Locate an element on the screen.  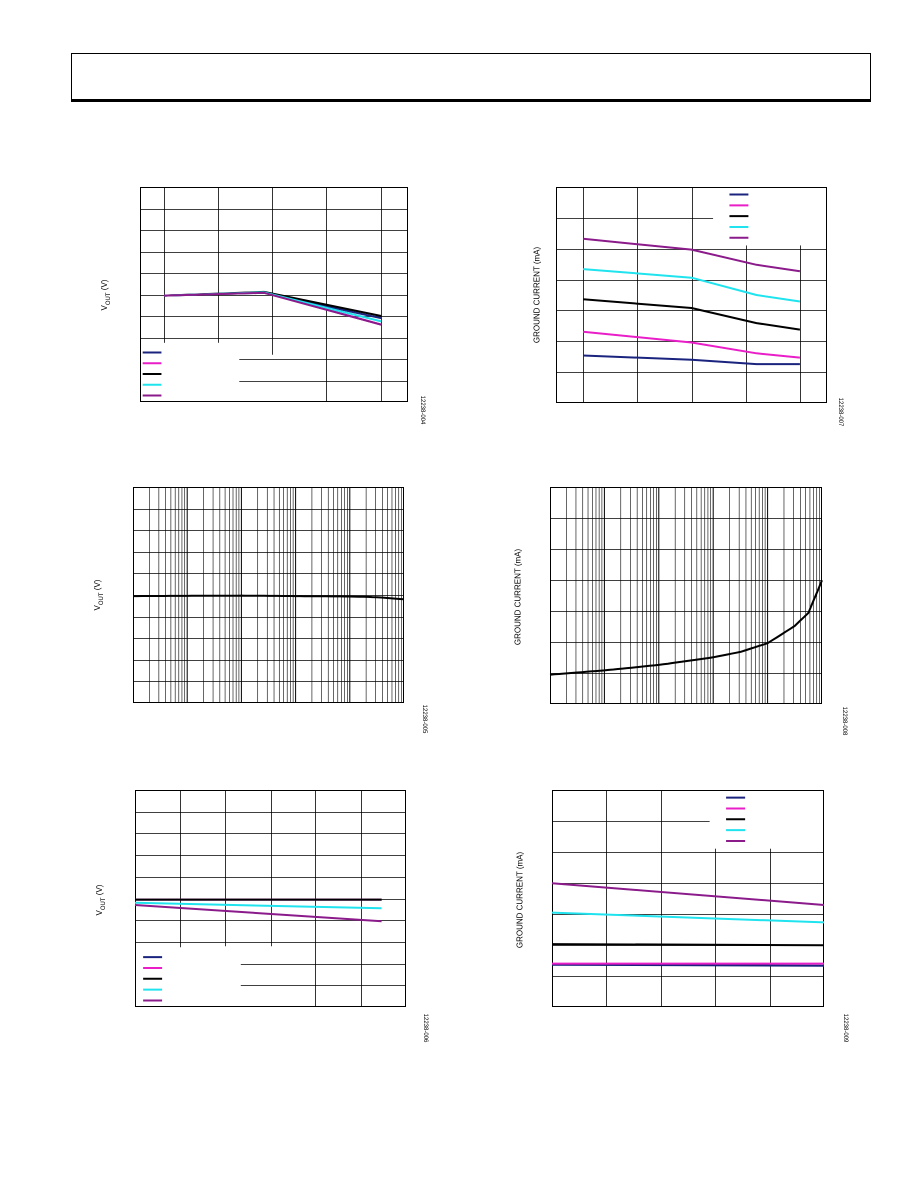
chart-4-plot is located at coordinates (686, 595).